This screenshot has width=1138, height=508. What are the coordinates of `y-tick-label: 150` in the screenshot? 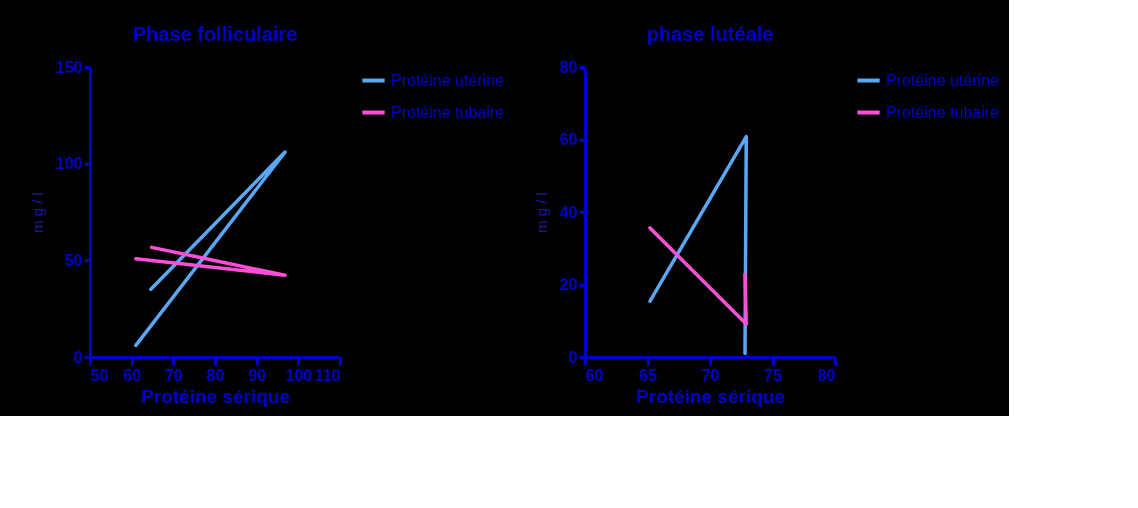 It's located at (69, 67).